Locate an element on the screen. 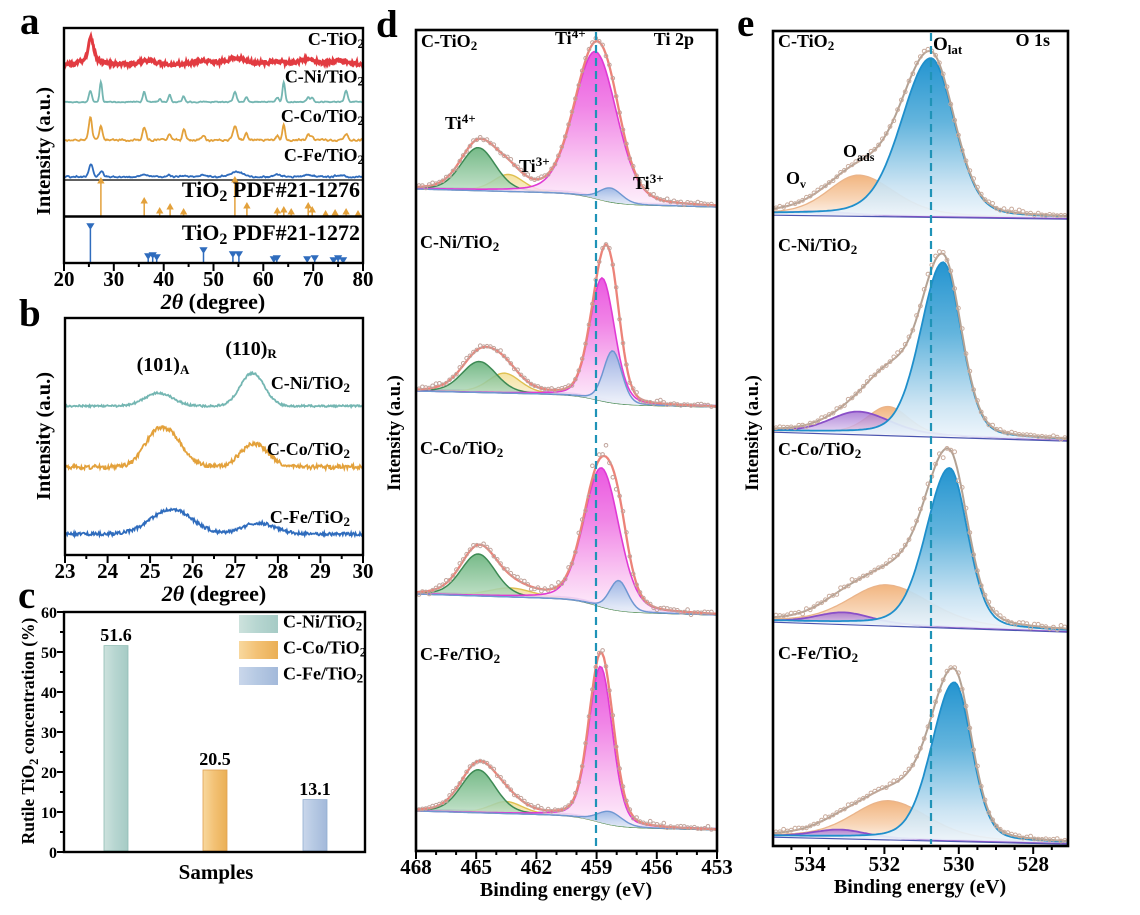 The image size is (1140, 915). svg-text: 10 is located at coordinates (49, 813).